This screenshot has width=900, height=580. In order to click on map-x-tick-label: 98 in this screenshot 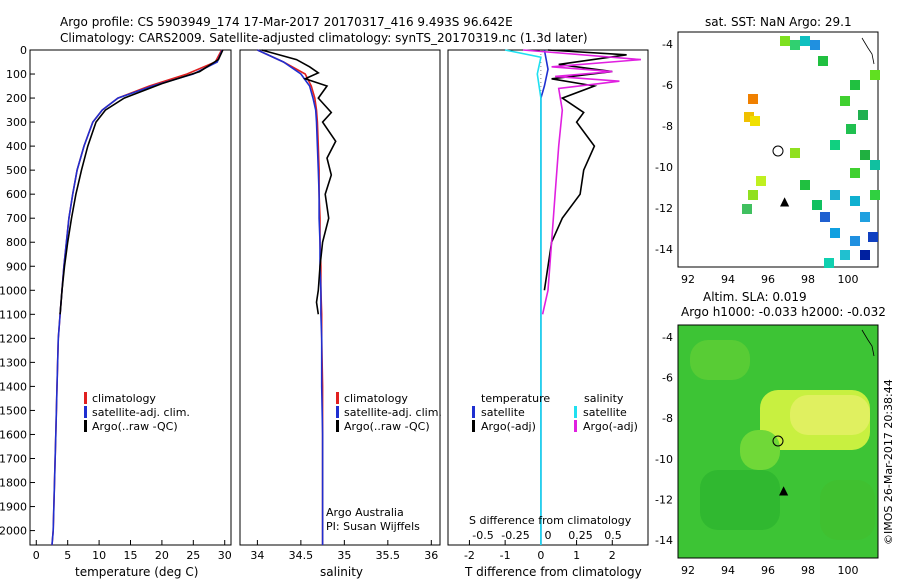, I will do `click(808, 570)`.